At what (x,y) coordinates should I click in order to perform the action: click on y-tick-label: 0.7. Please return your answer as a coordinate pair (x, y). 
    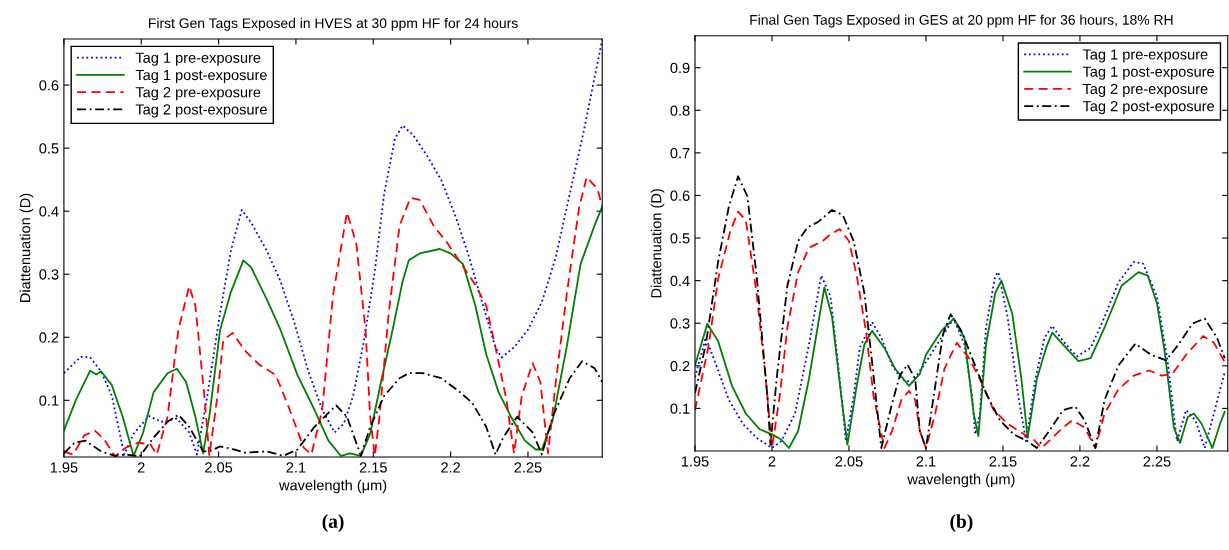
    Looking at the image, I should click on (680, 153).